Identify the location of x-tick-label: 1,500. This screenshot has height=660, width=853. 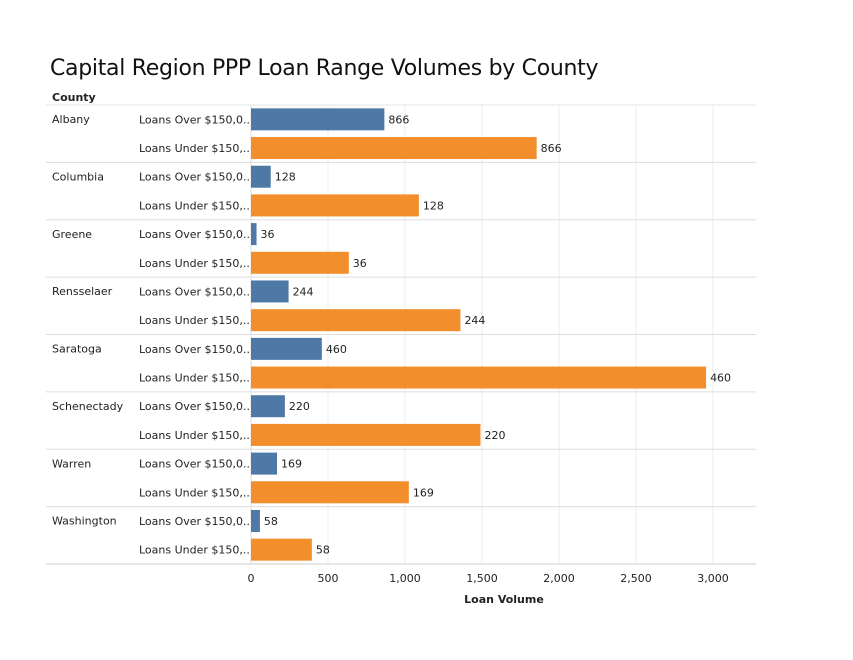
(482, 578).